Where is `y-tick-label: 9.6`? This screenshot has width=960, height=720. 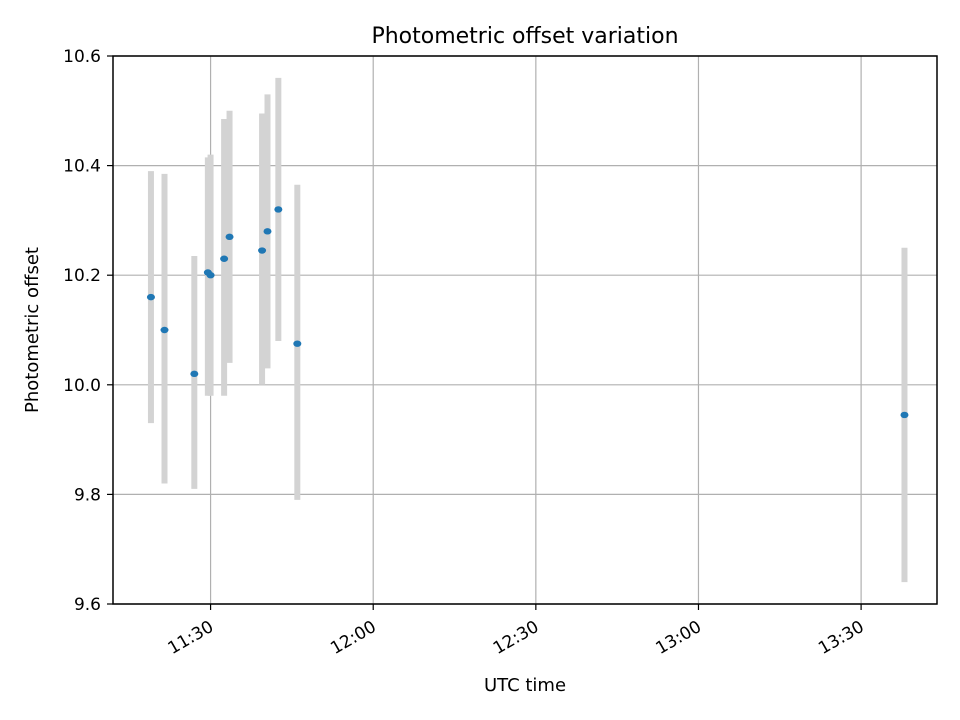 y-tick-label: 9.6 is located at coordinates (87, 605).